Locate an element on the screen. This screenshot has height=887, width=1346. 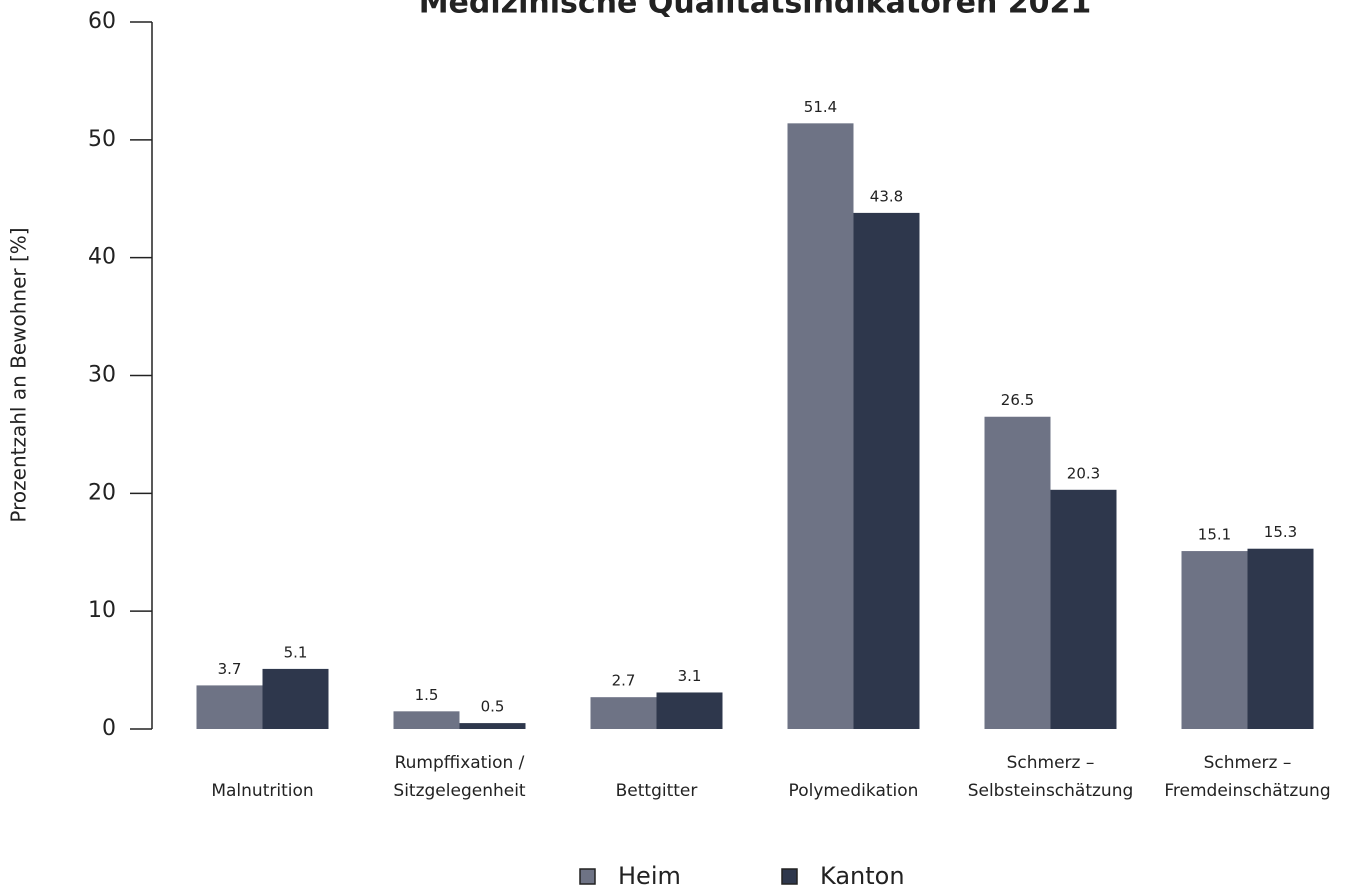
x-tick-label: Malnutrition is located at coordinates (262, 791).